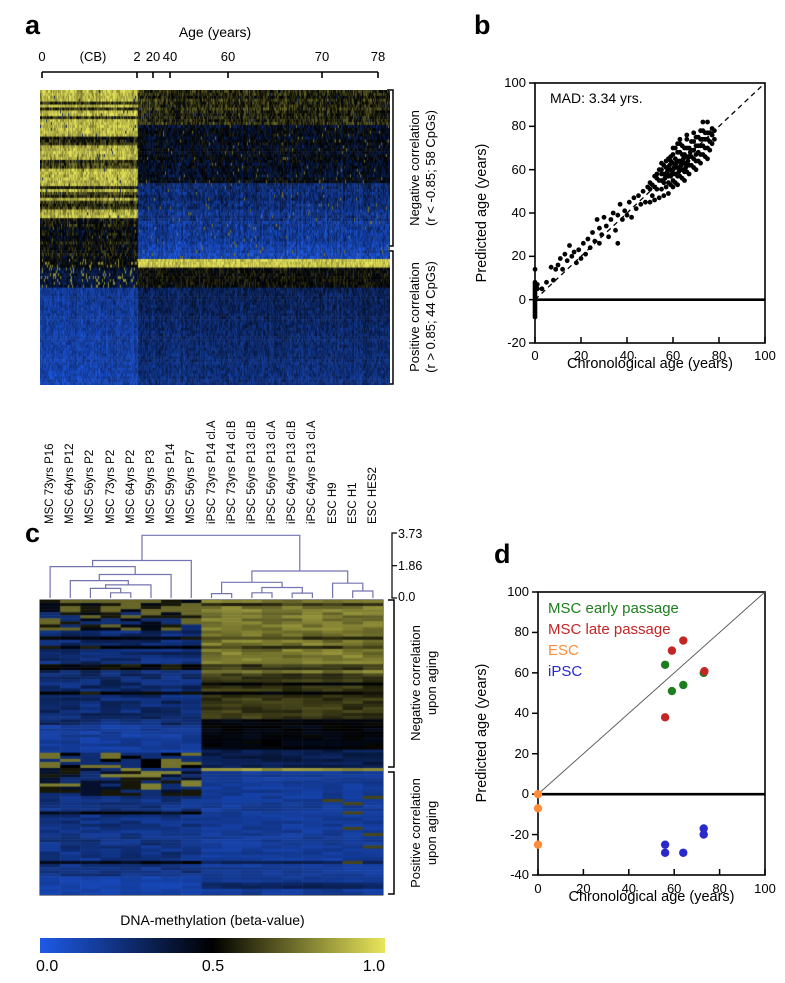 The width and height of the screenshot is (785, 983). Describe the element at coordinates (650, 364) in the screenshot. I see `panel-b-xaxis-title: Chronological age (years)` at that location.